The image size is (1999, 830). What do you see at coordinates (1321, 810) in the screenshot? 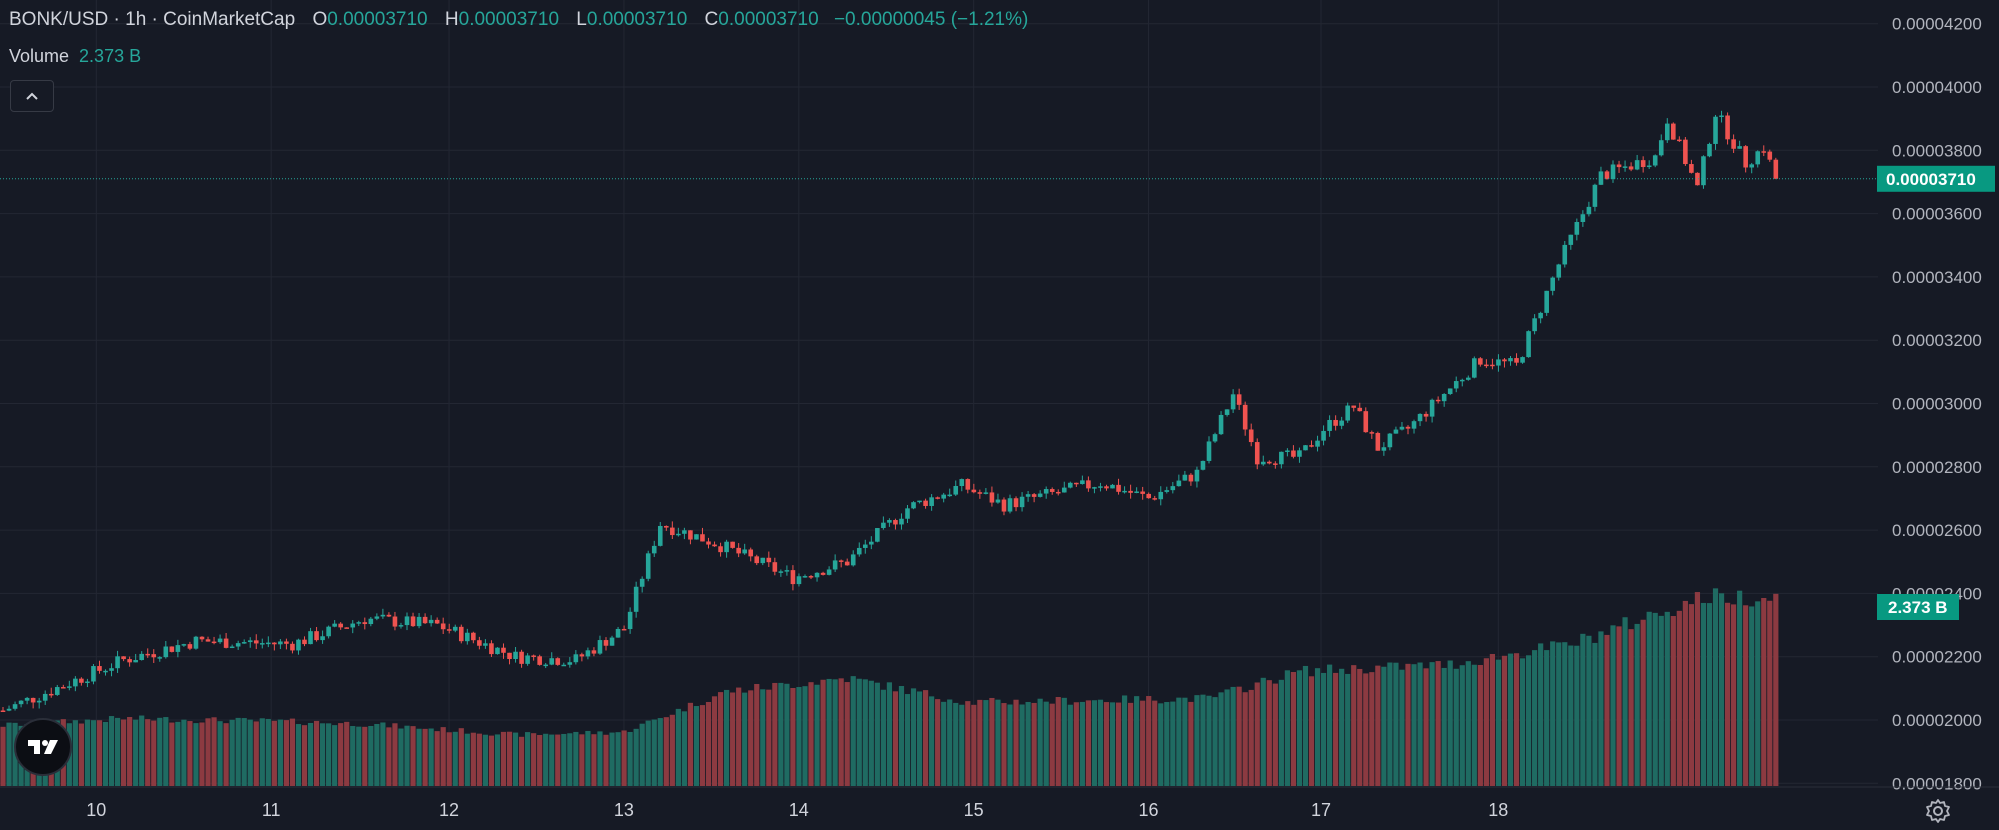
I see `time-tick-label: 17` at bounding box center [1321, 810].